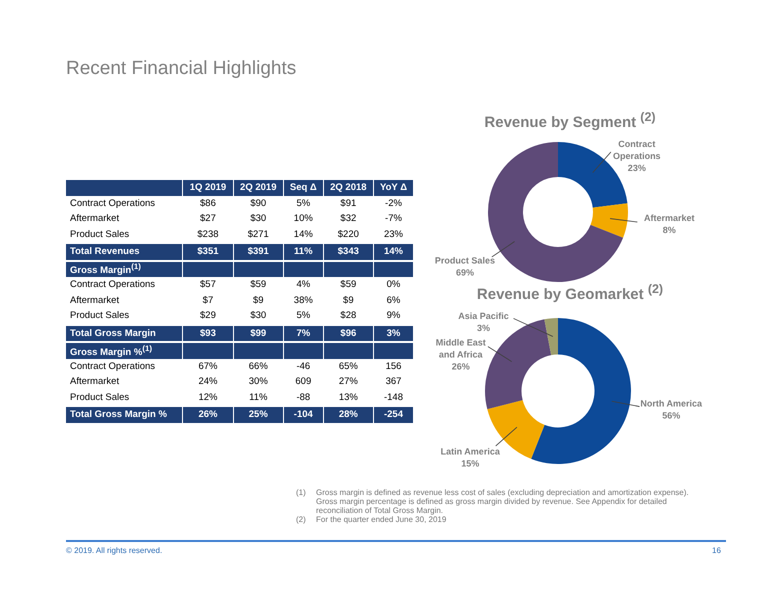  I want to click on text: 7%, so click(303, 333).